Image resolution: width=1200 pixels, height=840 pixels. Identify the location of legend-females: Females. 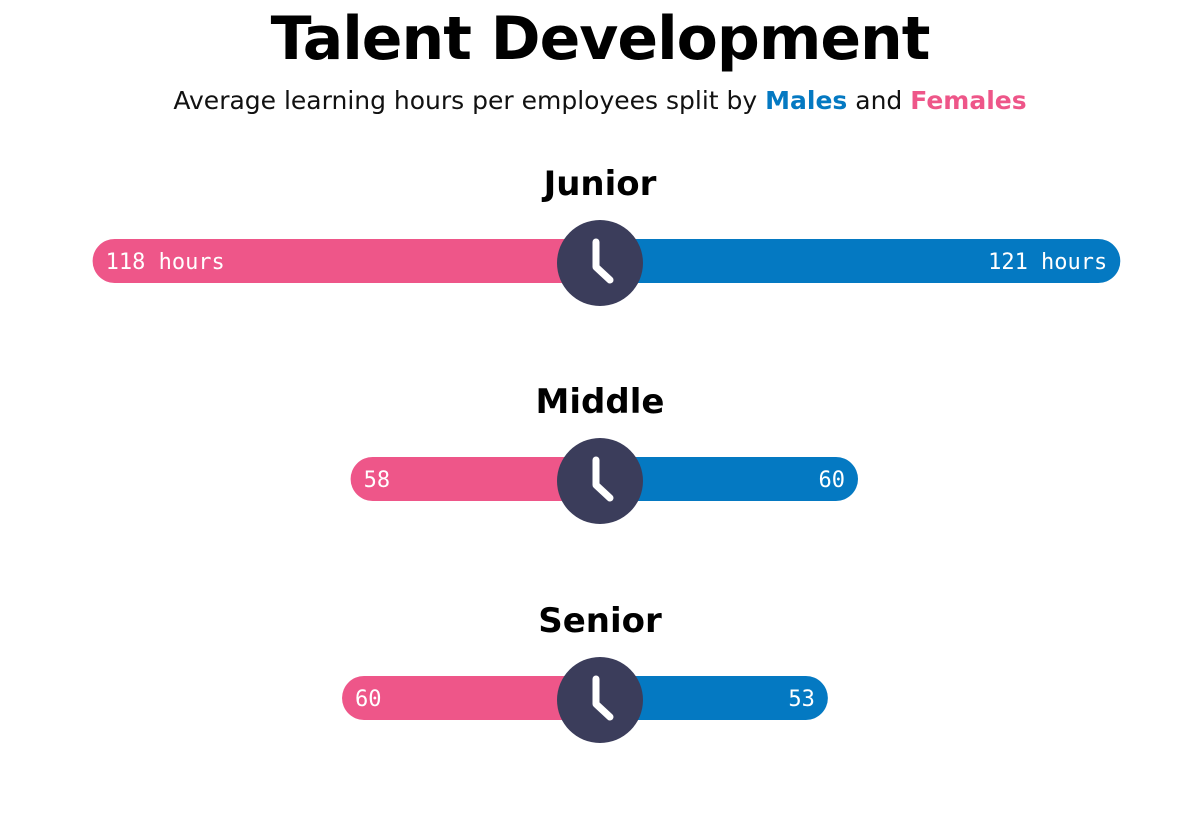
(968, 100).